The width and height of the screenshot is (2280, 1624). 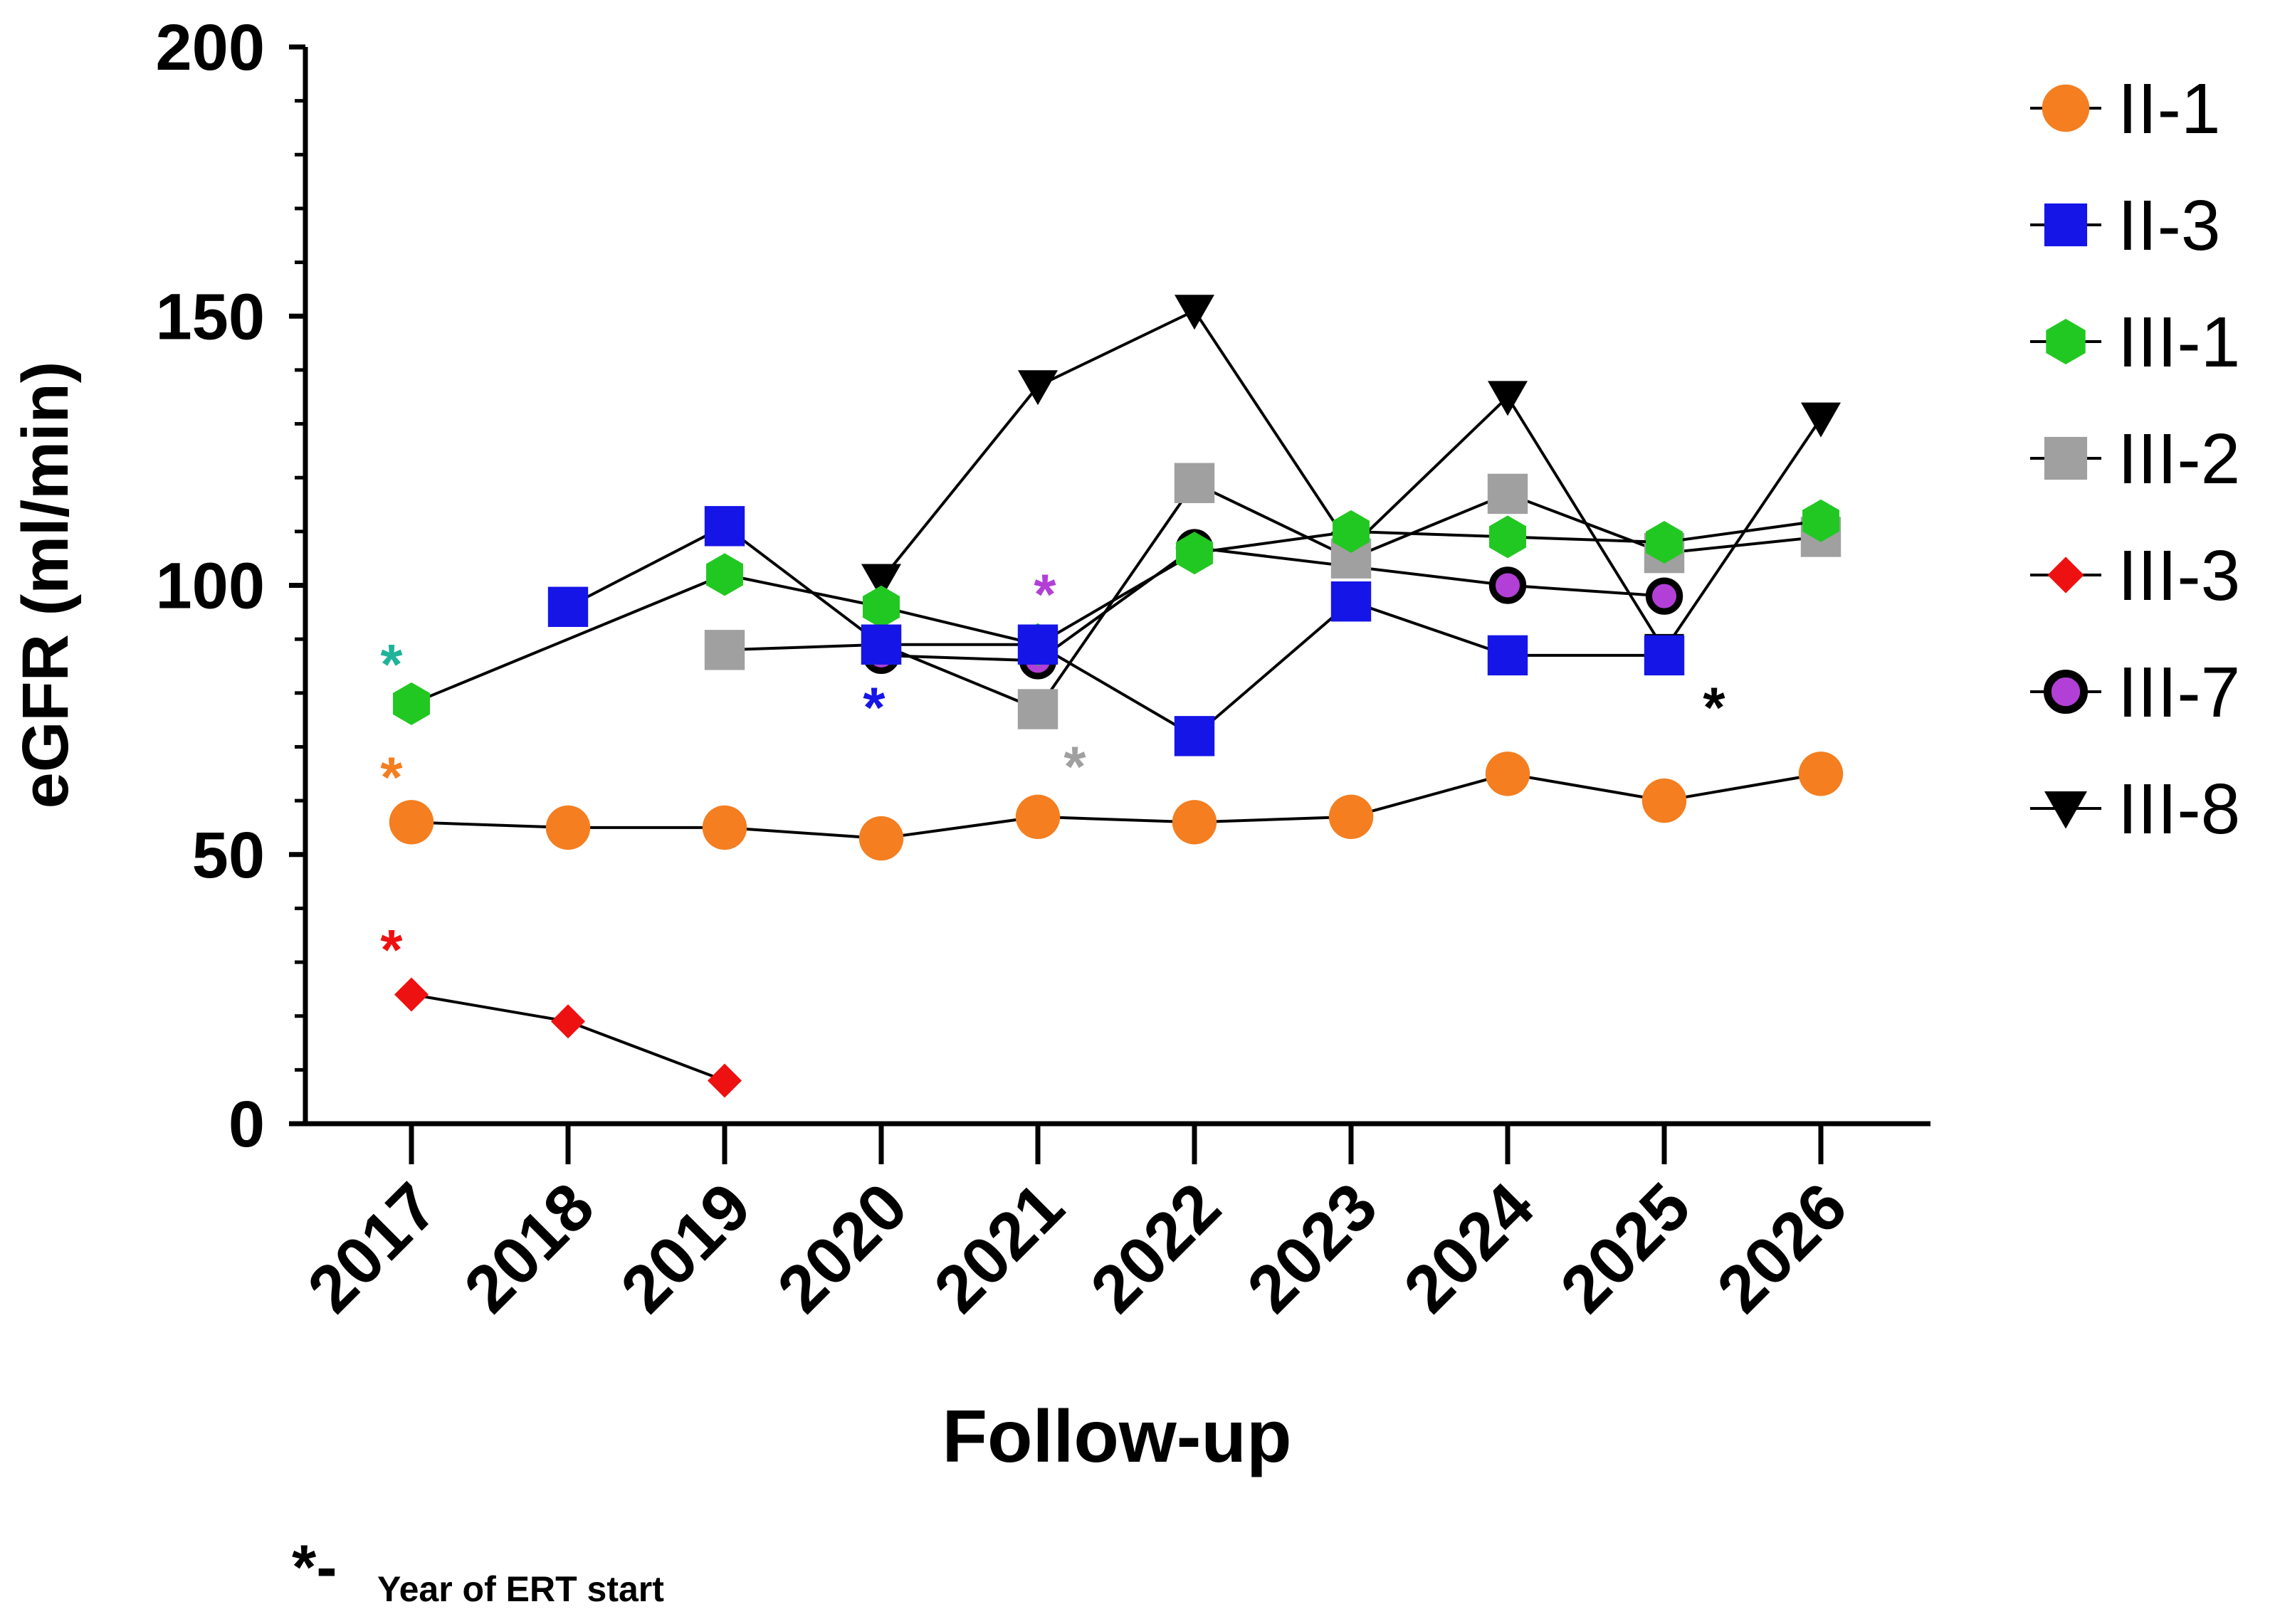 I want to click on legend-item: III-2, so click(x=2135, y=459).